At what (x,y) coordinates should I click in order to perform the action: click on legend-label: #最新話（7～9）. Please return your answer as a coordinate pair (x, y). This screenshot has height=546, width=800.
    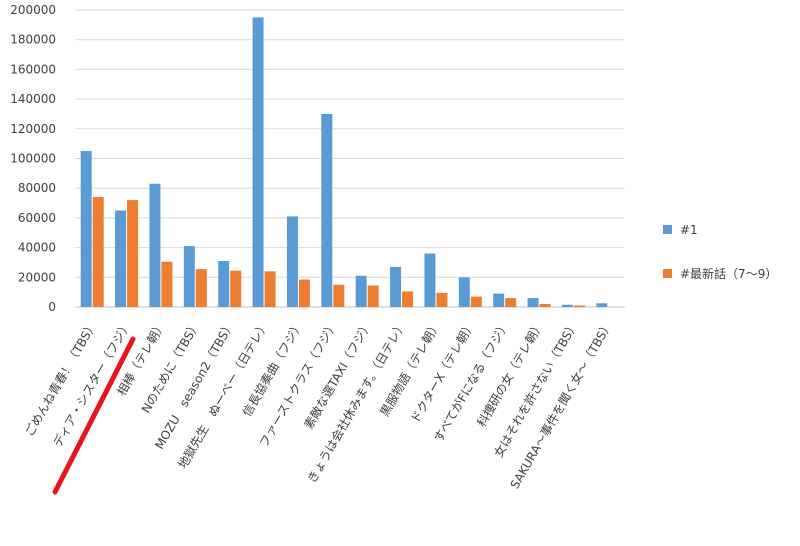
    Looking at the image, I should click on (728, 273).